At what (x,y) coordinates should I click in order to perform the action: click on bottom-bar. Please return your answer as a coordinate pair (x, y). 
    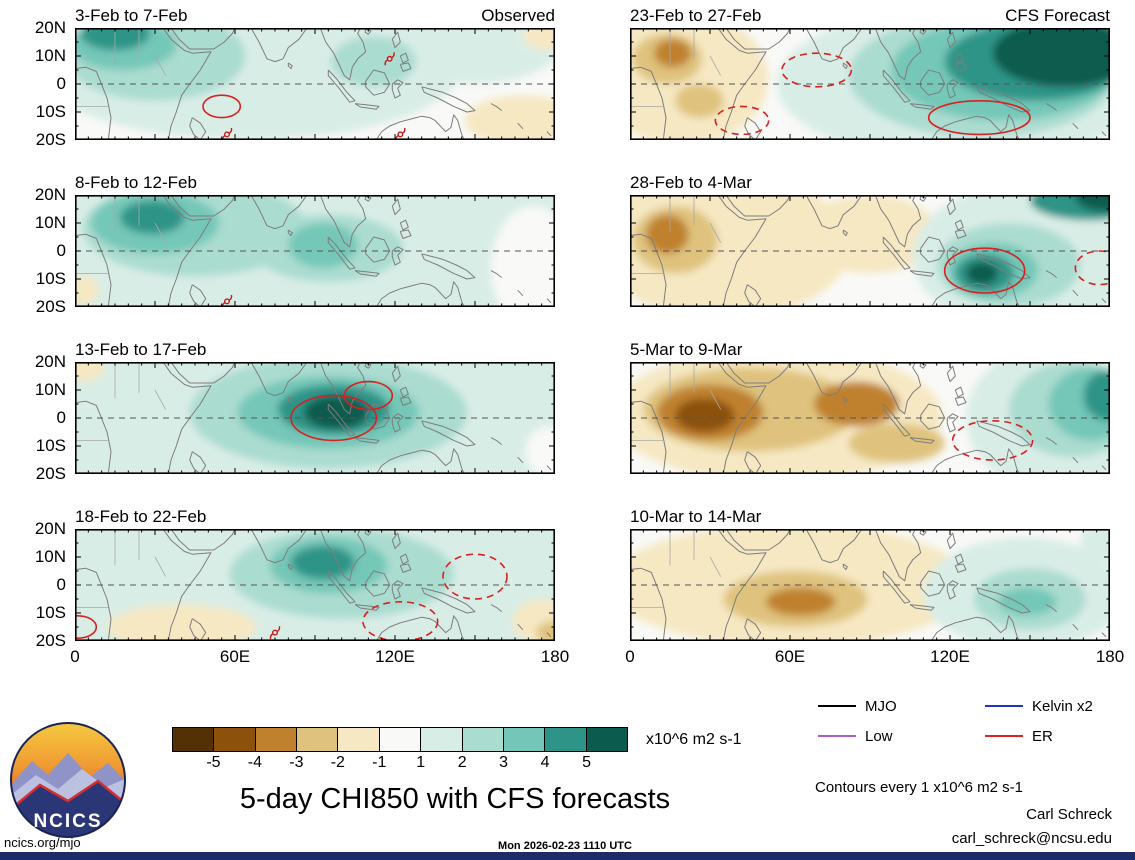
    Looking at the image, I should click on (567, 856).